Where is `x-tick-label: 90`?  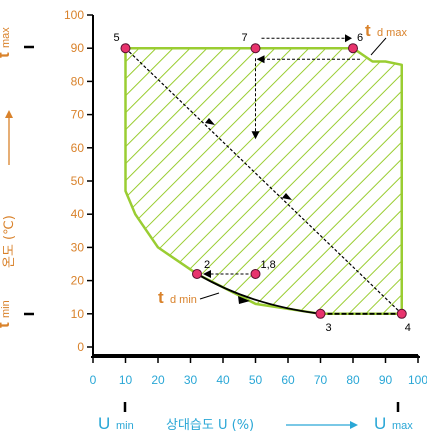 x-tick-label: 90 is located at coordinates (386, 380).